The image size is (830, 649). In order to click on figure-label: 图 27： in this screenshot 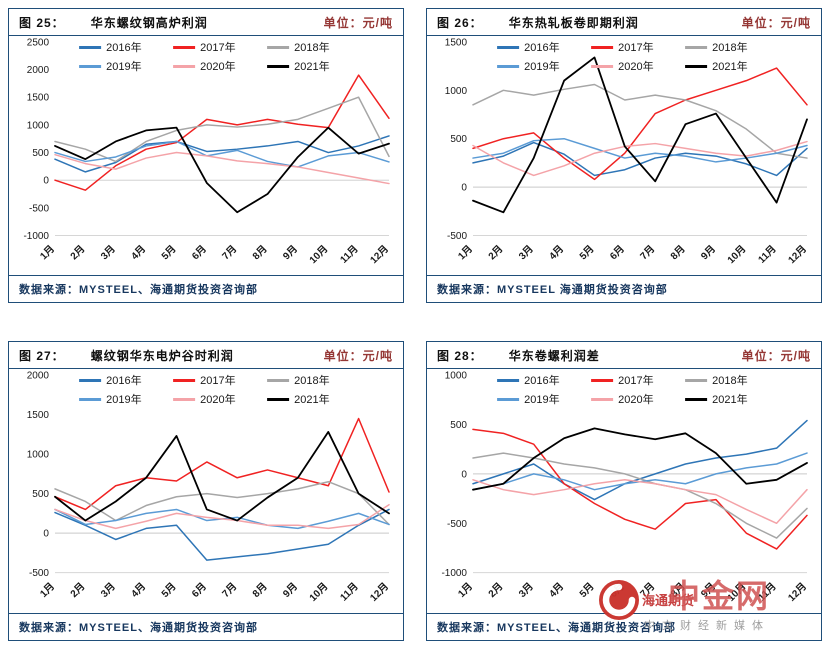, I will do `click(42, 356)`.